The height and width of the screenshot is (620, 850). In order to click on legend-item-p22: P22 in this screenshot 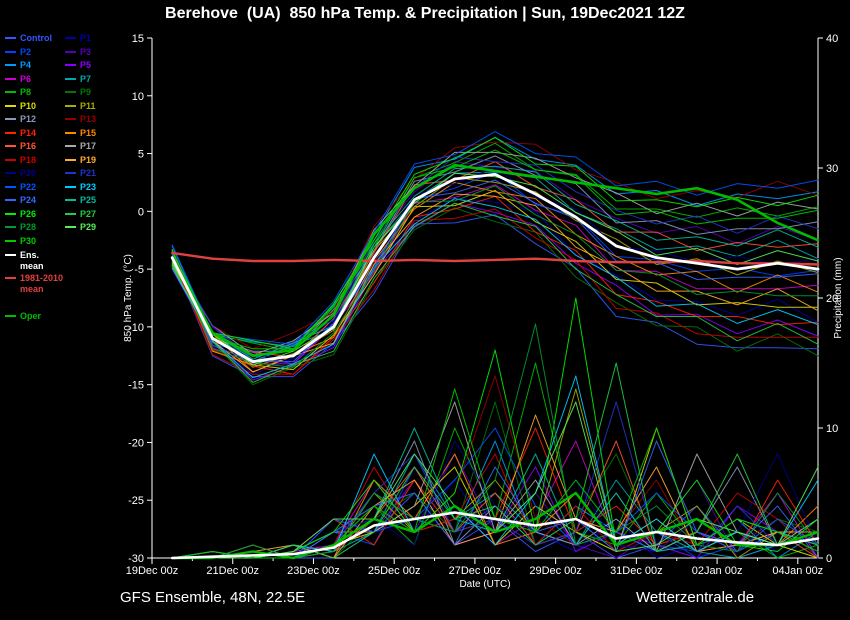, I will do `click(35, 188)`.